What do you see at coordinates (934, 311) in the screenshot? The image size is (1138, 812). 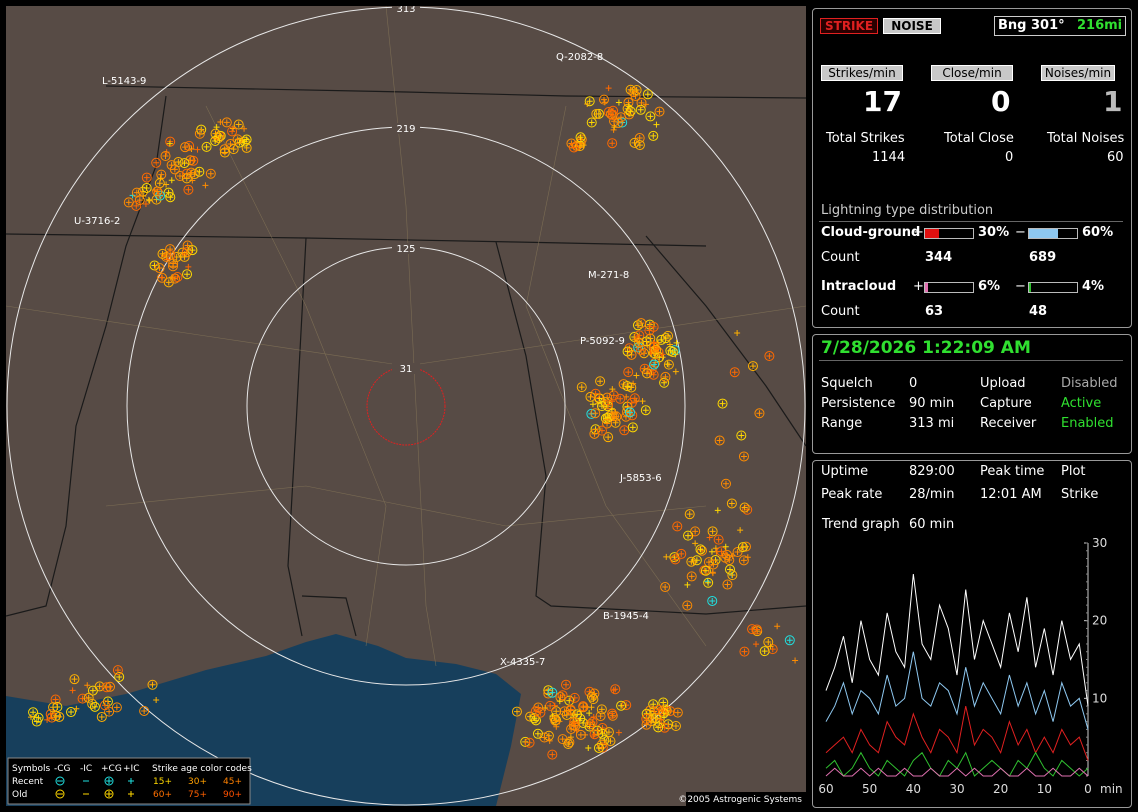 I see `count: 63` at bounding box center [934, 311].